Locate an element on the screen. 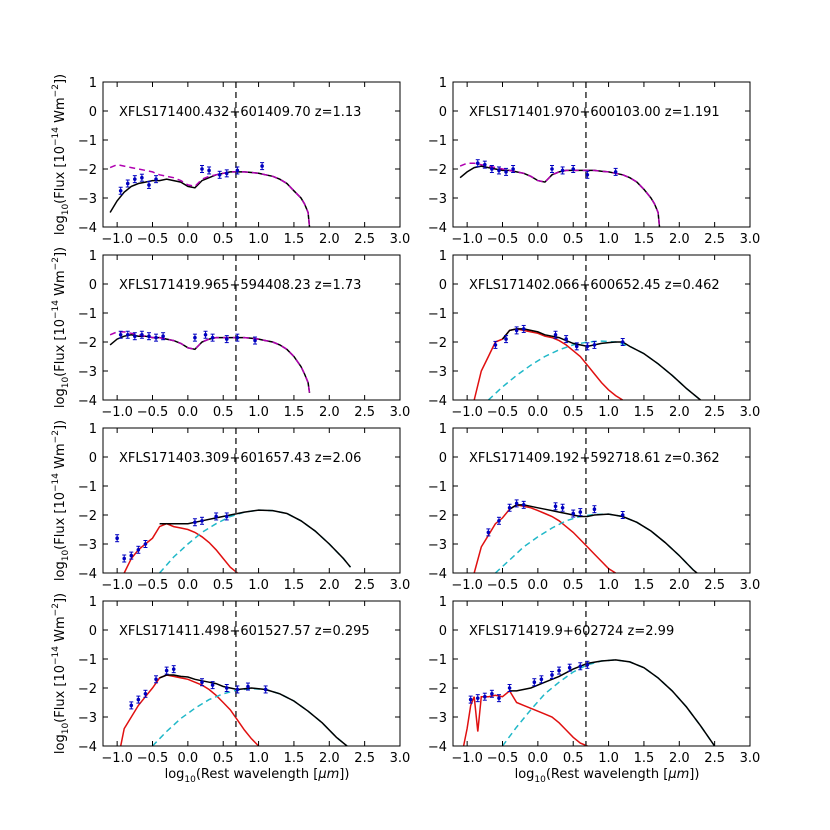 This screenshot has height=830, width=830. source-annotation: XFLS171419.965+594408.23 z=1.73 is located at coordinates (240, 285).